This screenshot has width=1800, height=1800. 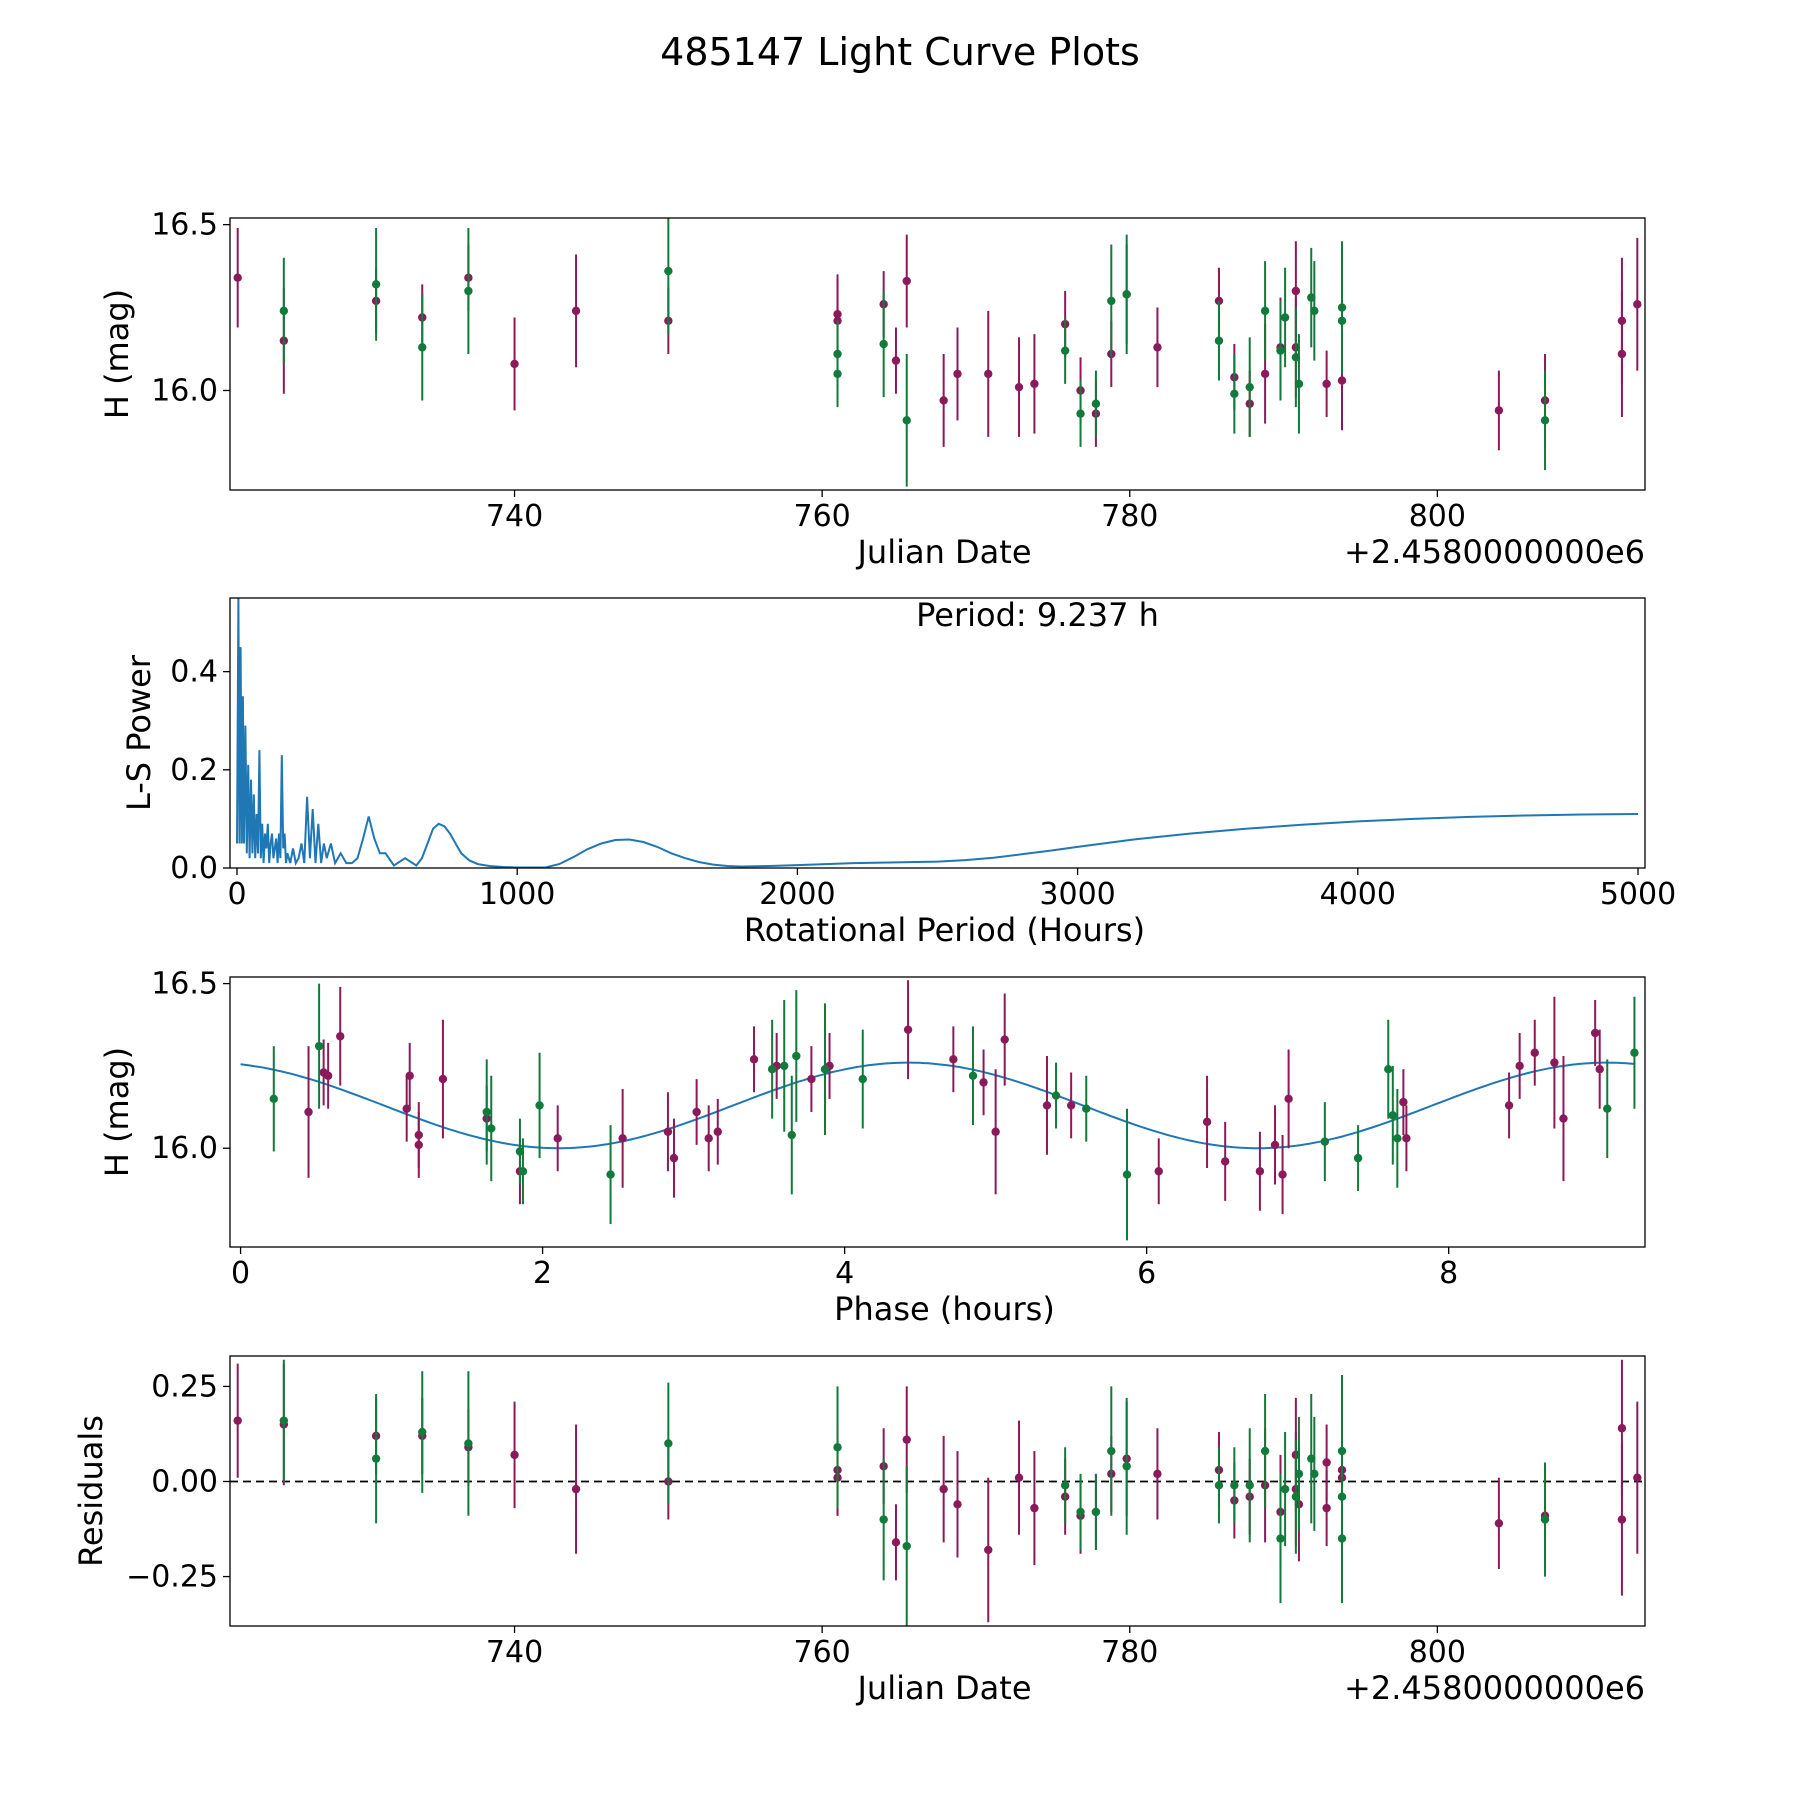 What do you see at coordinates (1448, 1273) in the screenshot?
I see `x-tick-label: 8` at bounding box center [1448, 1273].